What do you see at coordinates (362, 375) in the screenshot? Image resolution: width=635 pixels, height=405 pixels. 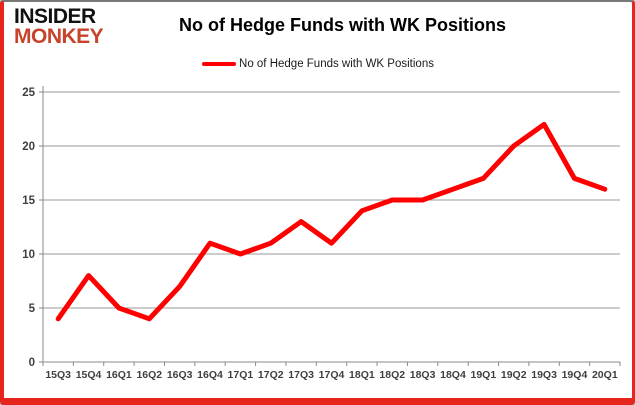 I see `x-axis-label: 18Q1` at bounding box center [362, 375].